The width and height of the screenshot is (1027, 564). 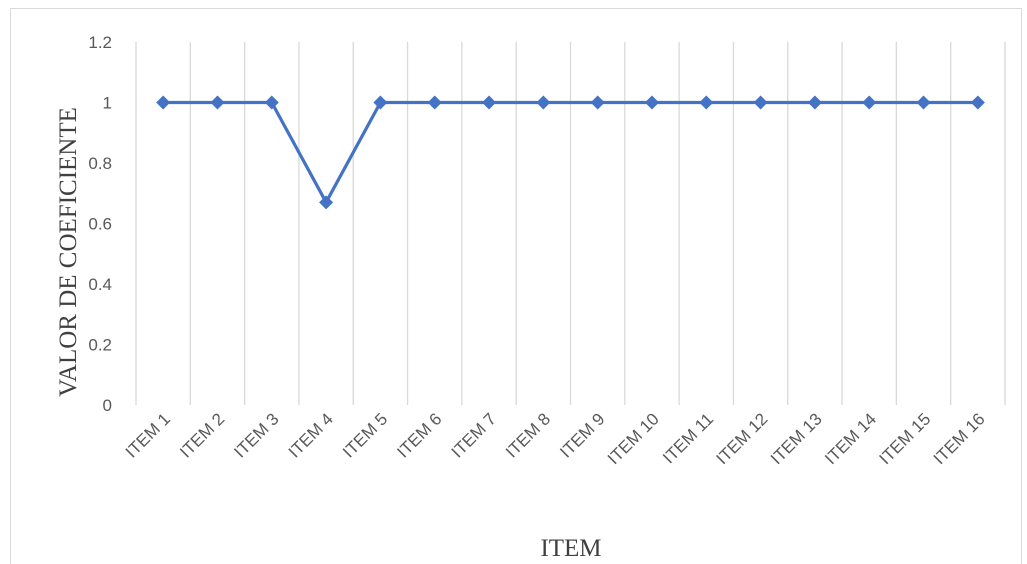 I want to click on series-line, so click(x=570, y=152).